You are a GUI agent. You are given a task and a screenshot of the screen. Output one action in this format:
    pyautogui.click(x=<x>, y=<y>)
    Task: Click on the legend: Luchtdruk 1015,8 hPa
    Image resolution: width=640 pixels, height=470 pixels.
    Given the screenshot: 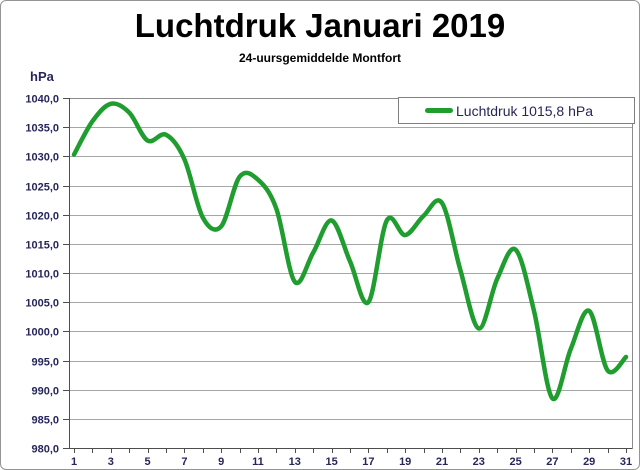 What is the action you would take?
    pyautogui.click(x=516, y=110)
    